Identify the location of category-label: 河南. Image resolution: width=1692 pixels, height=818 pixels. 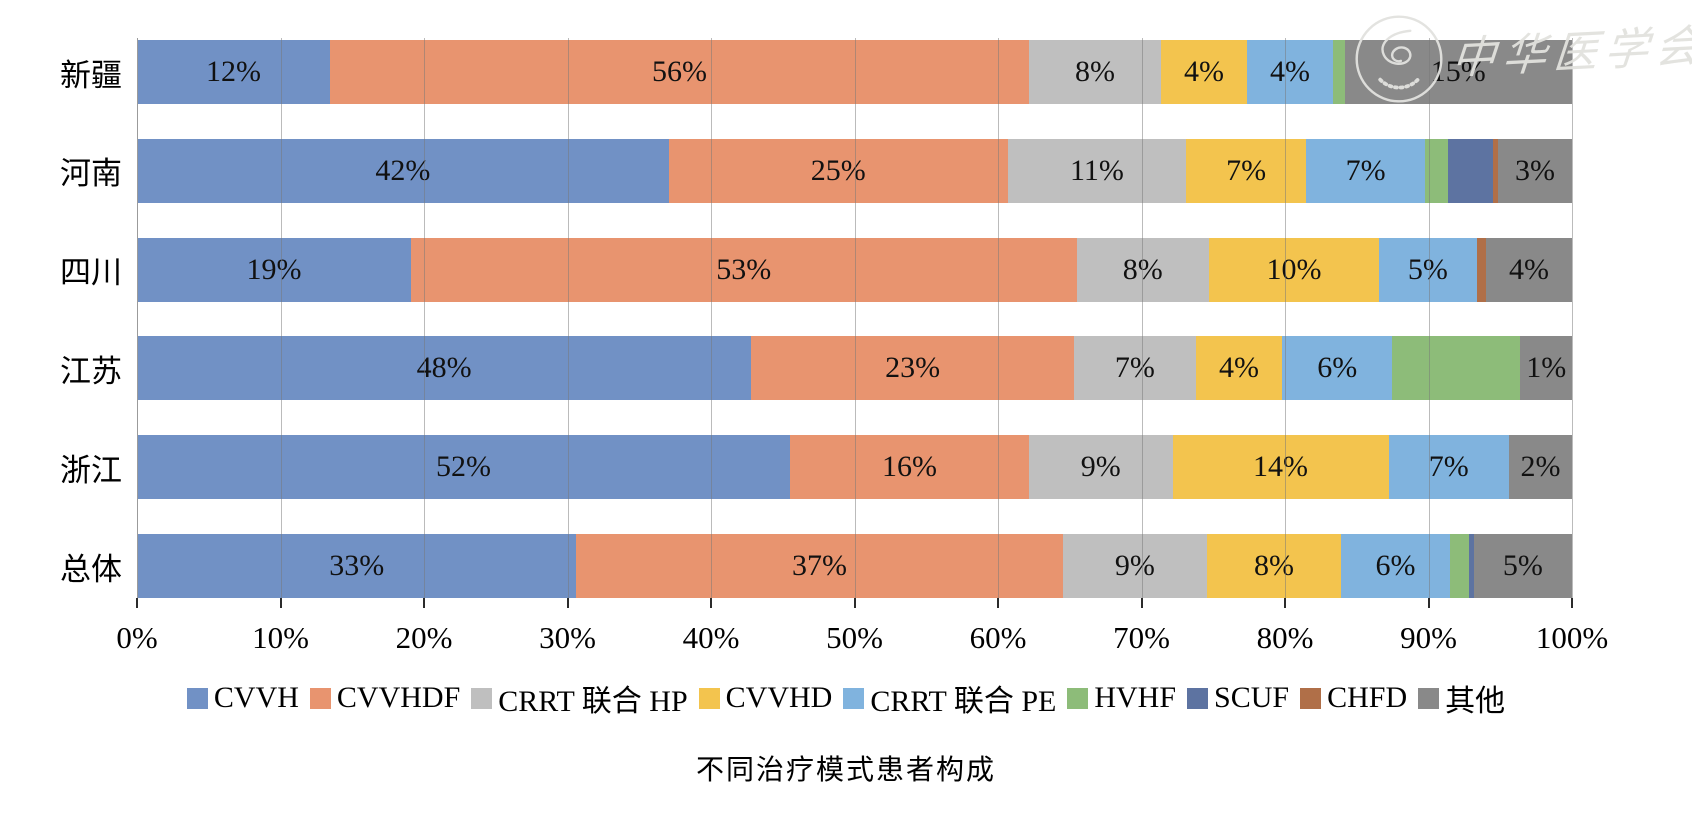
(91, 174).